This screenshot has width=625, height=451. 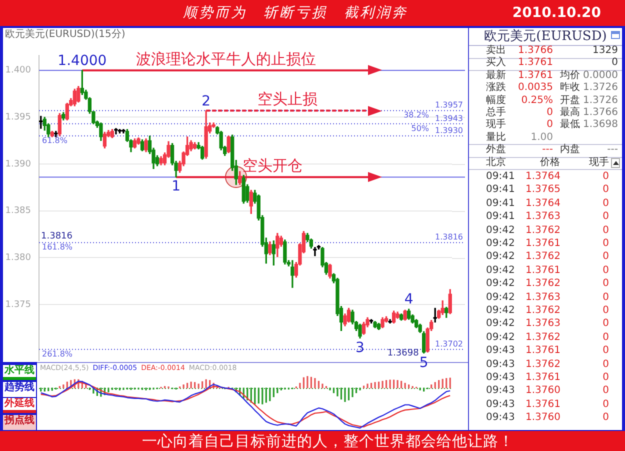 What do you see at coordinates (360, 348) in the screenshot?
I see `annotation: 3` at bounding box center [360, 348].